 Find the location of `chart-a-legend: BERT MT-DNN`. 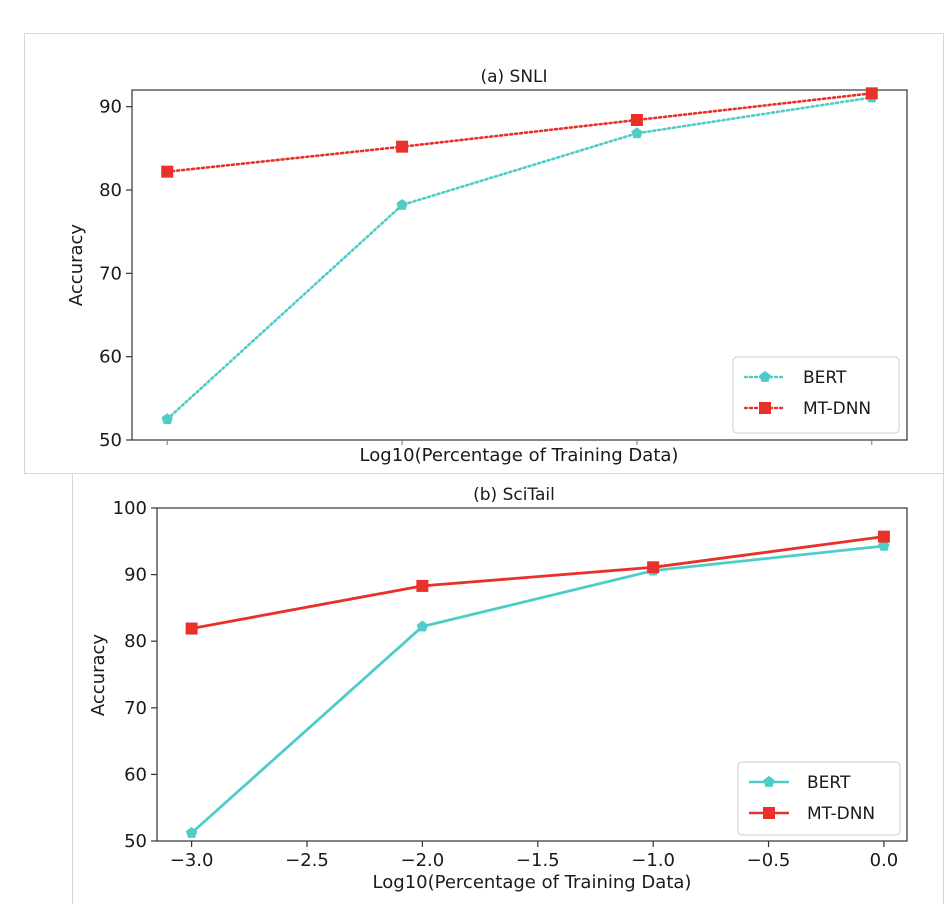

chart-a-legend: BERT MT-DNN is located at coordinates (816, 395).